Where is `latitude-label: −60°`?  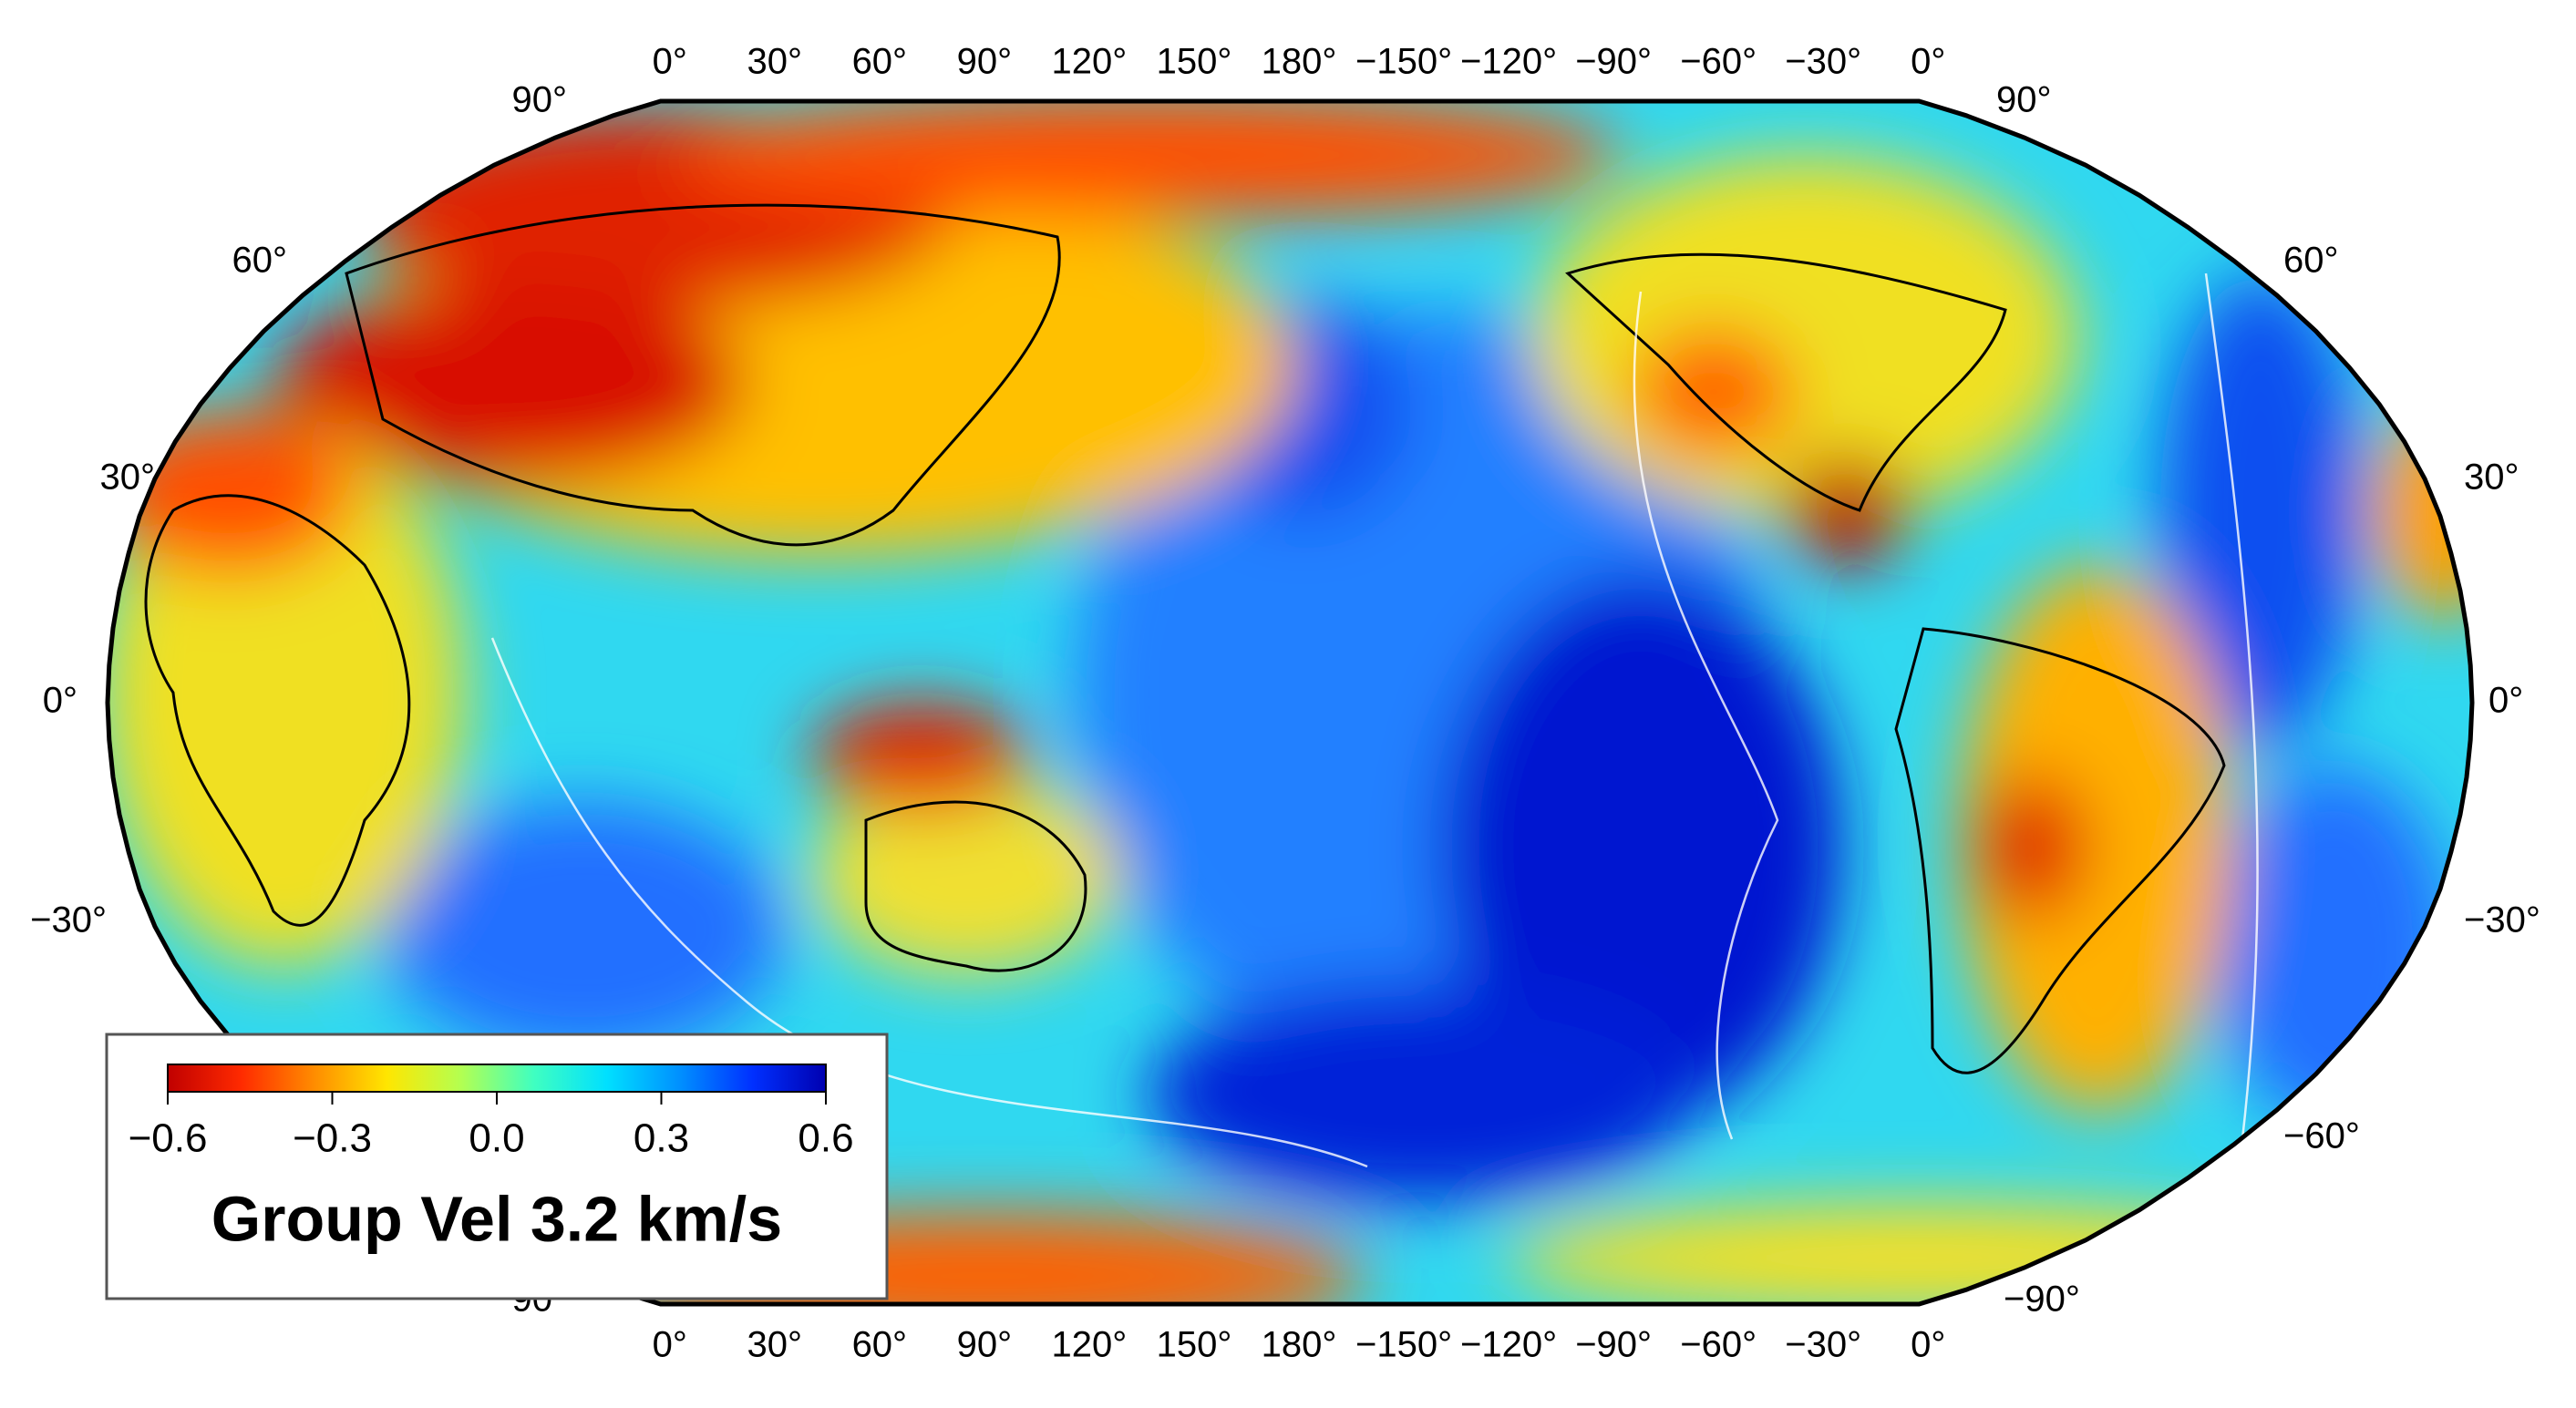 latitude-label: −60° is located at coordinates (2321, 1136).